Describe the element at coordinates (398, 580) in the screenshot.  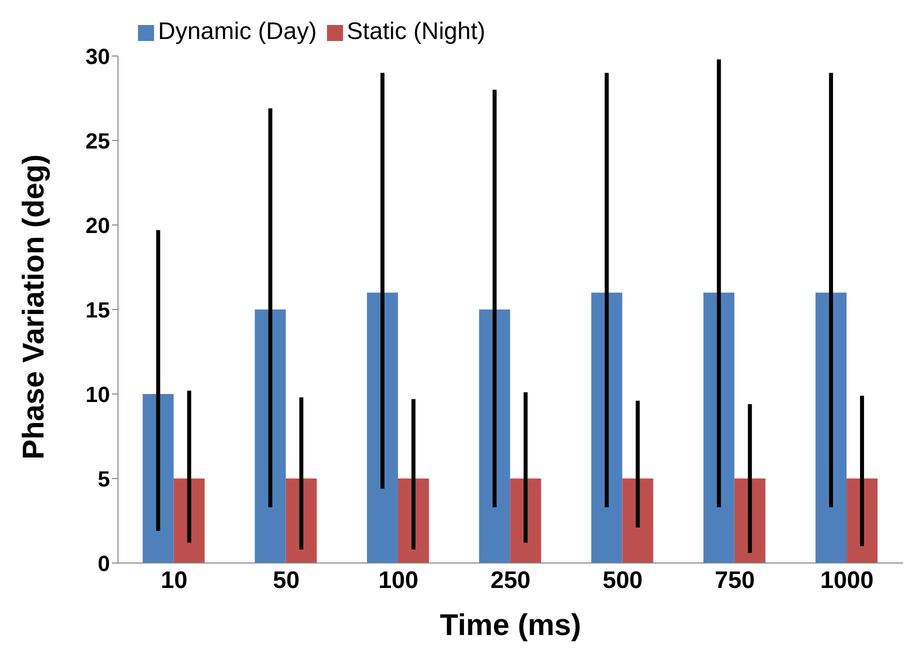
I see `x-tick-label: 100` at that location.